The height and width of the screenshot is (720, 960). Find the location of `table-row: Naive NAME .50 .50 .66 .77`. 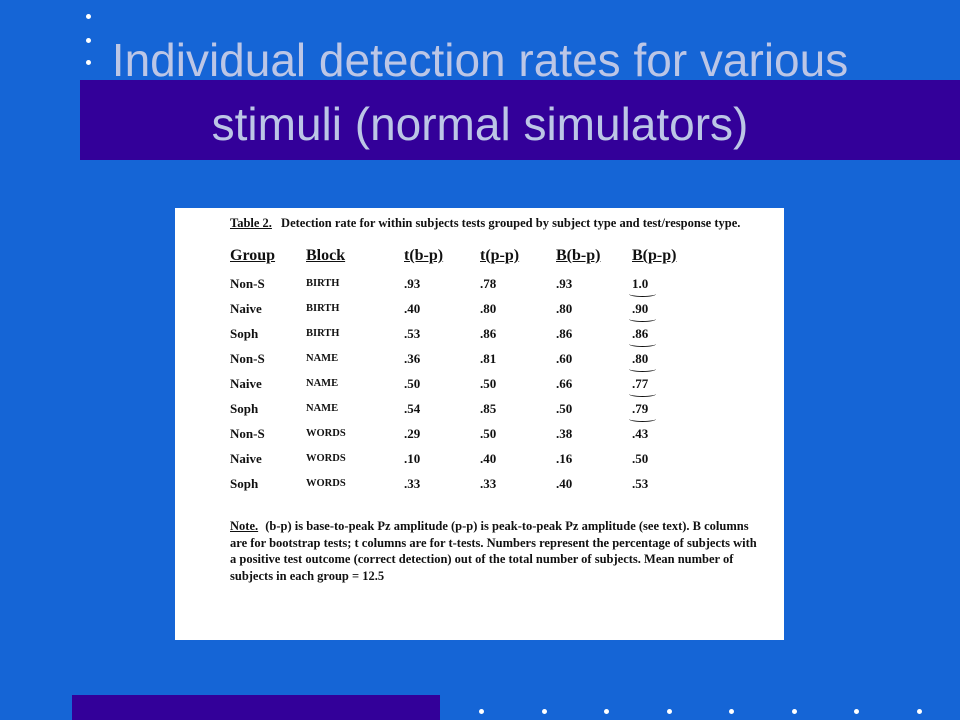

table-row: Naive NAME .50 .50 .66 .77 is located at coordinates (466, 384).